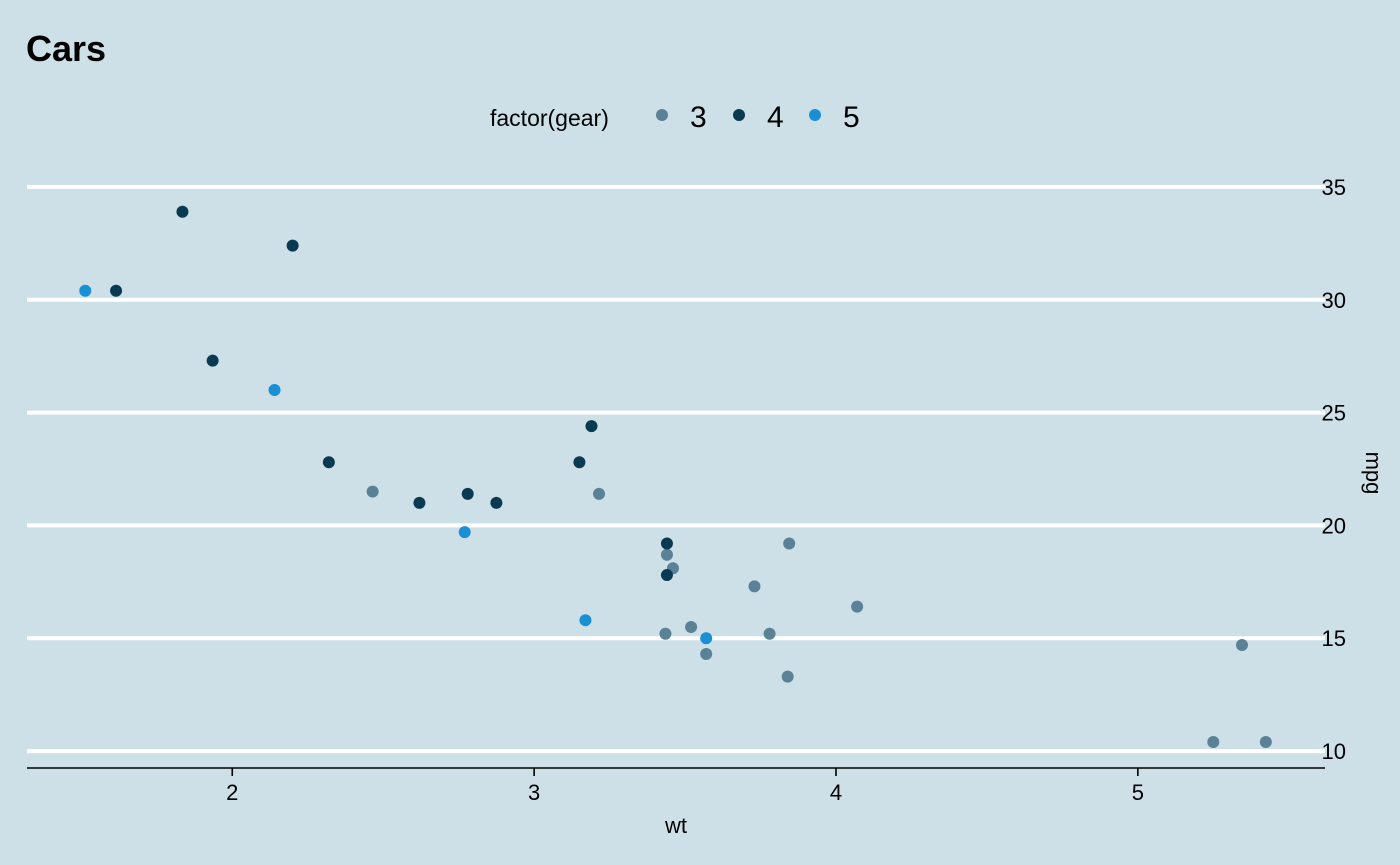 The image size is (1400, 865). What do you see at coordinates (775, 117) in the screenshot?
I see `legend-label-4: 4` at bounding box center [775, 117].